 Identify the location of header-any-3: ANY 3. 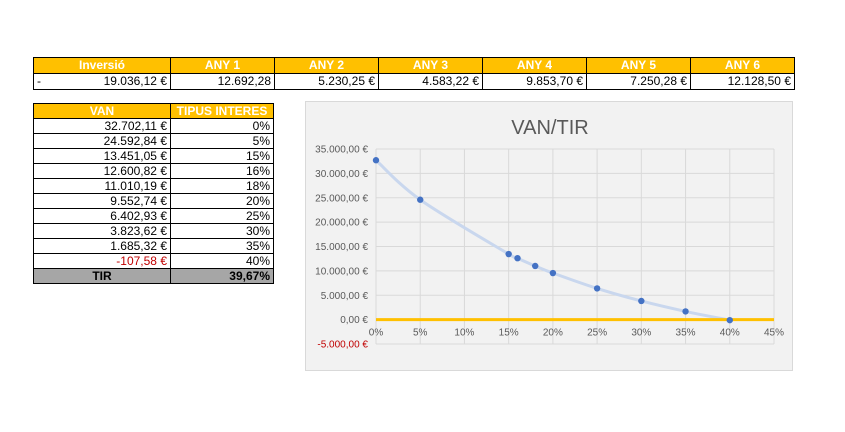
(430, 65).